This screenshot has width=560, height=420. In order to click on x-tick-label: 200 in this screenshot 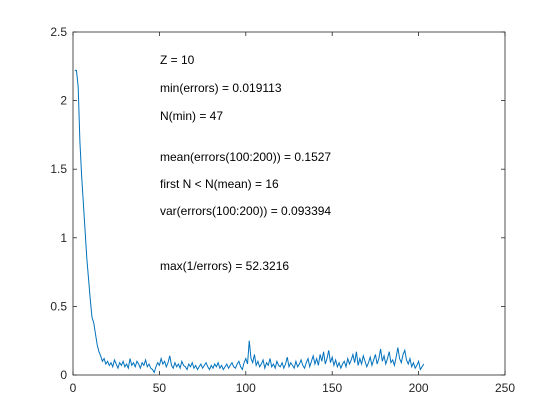, I will do `click(419, 388)`.